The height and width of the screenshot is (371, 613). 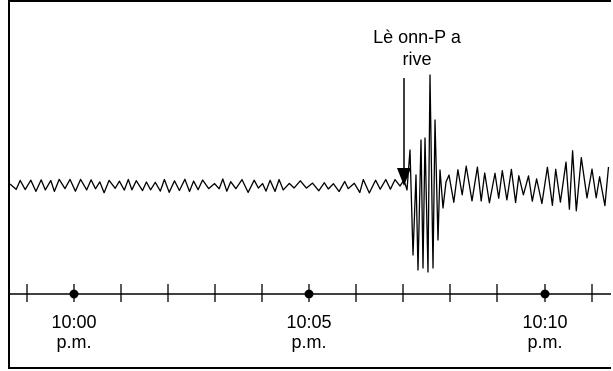 What do you see at coordinates (309, 322) in the screenshot?
I see `time-label-time: 10:05` at bounding box center [309, 322].